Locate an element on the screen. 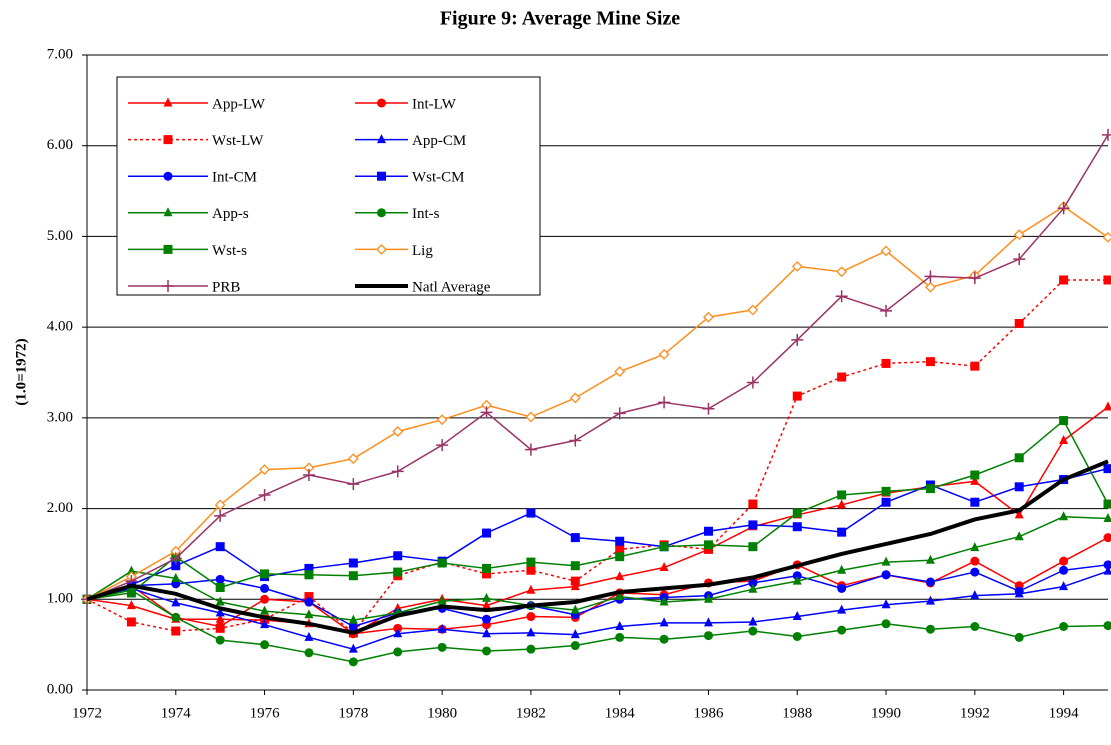 This screenshot has height=745, width=1111. legend-label: Wst-s is located at coordinates (229, 251).